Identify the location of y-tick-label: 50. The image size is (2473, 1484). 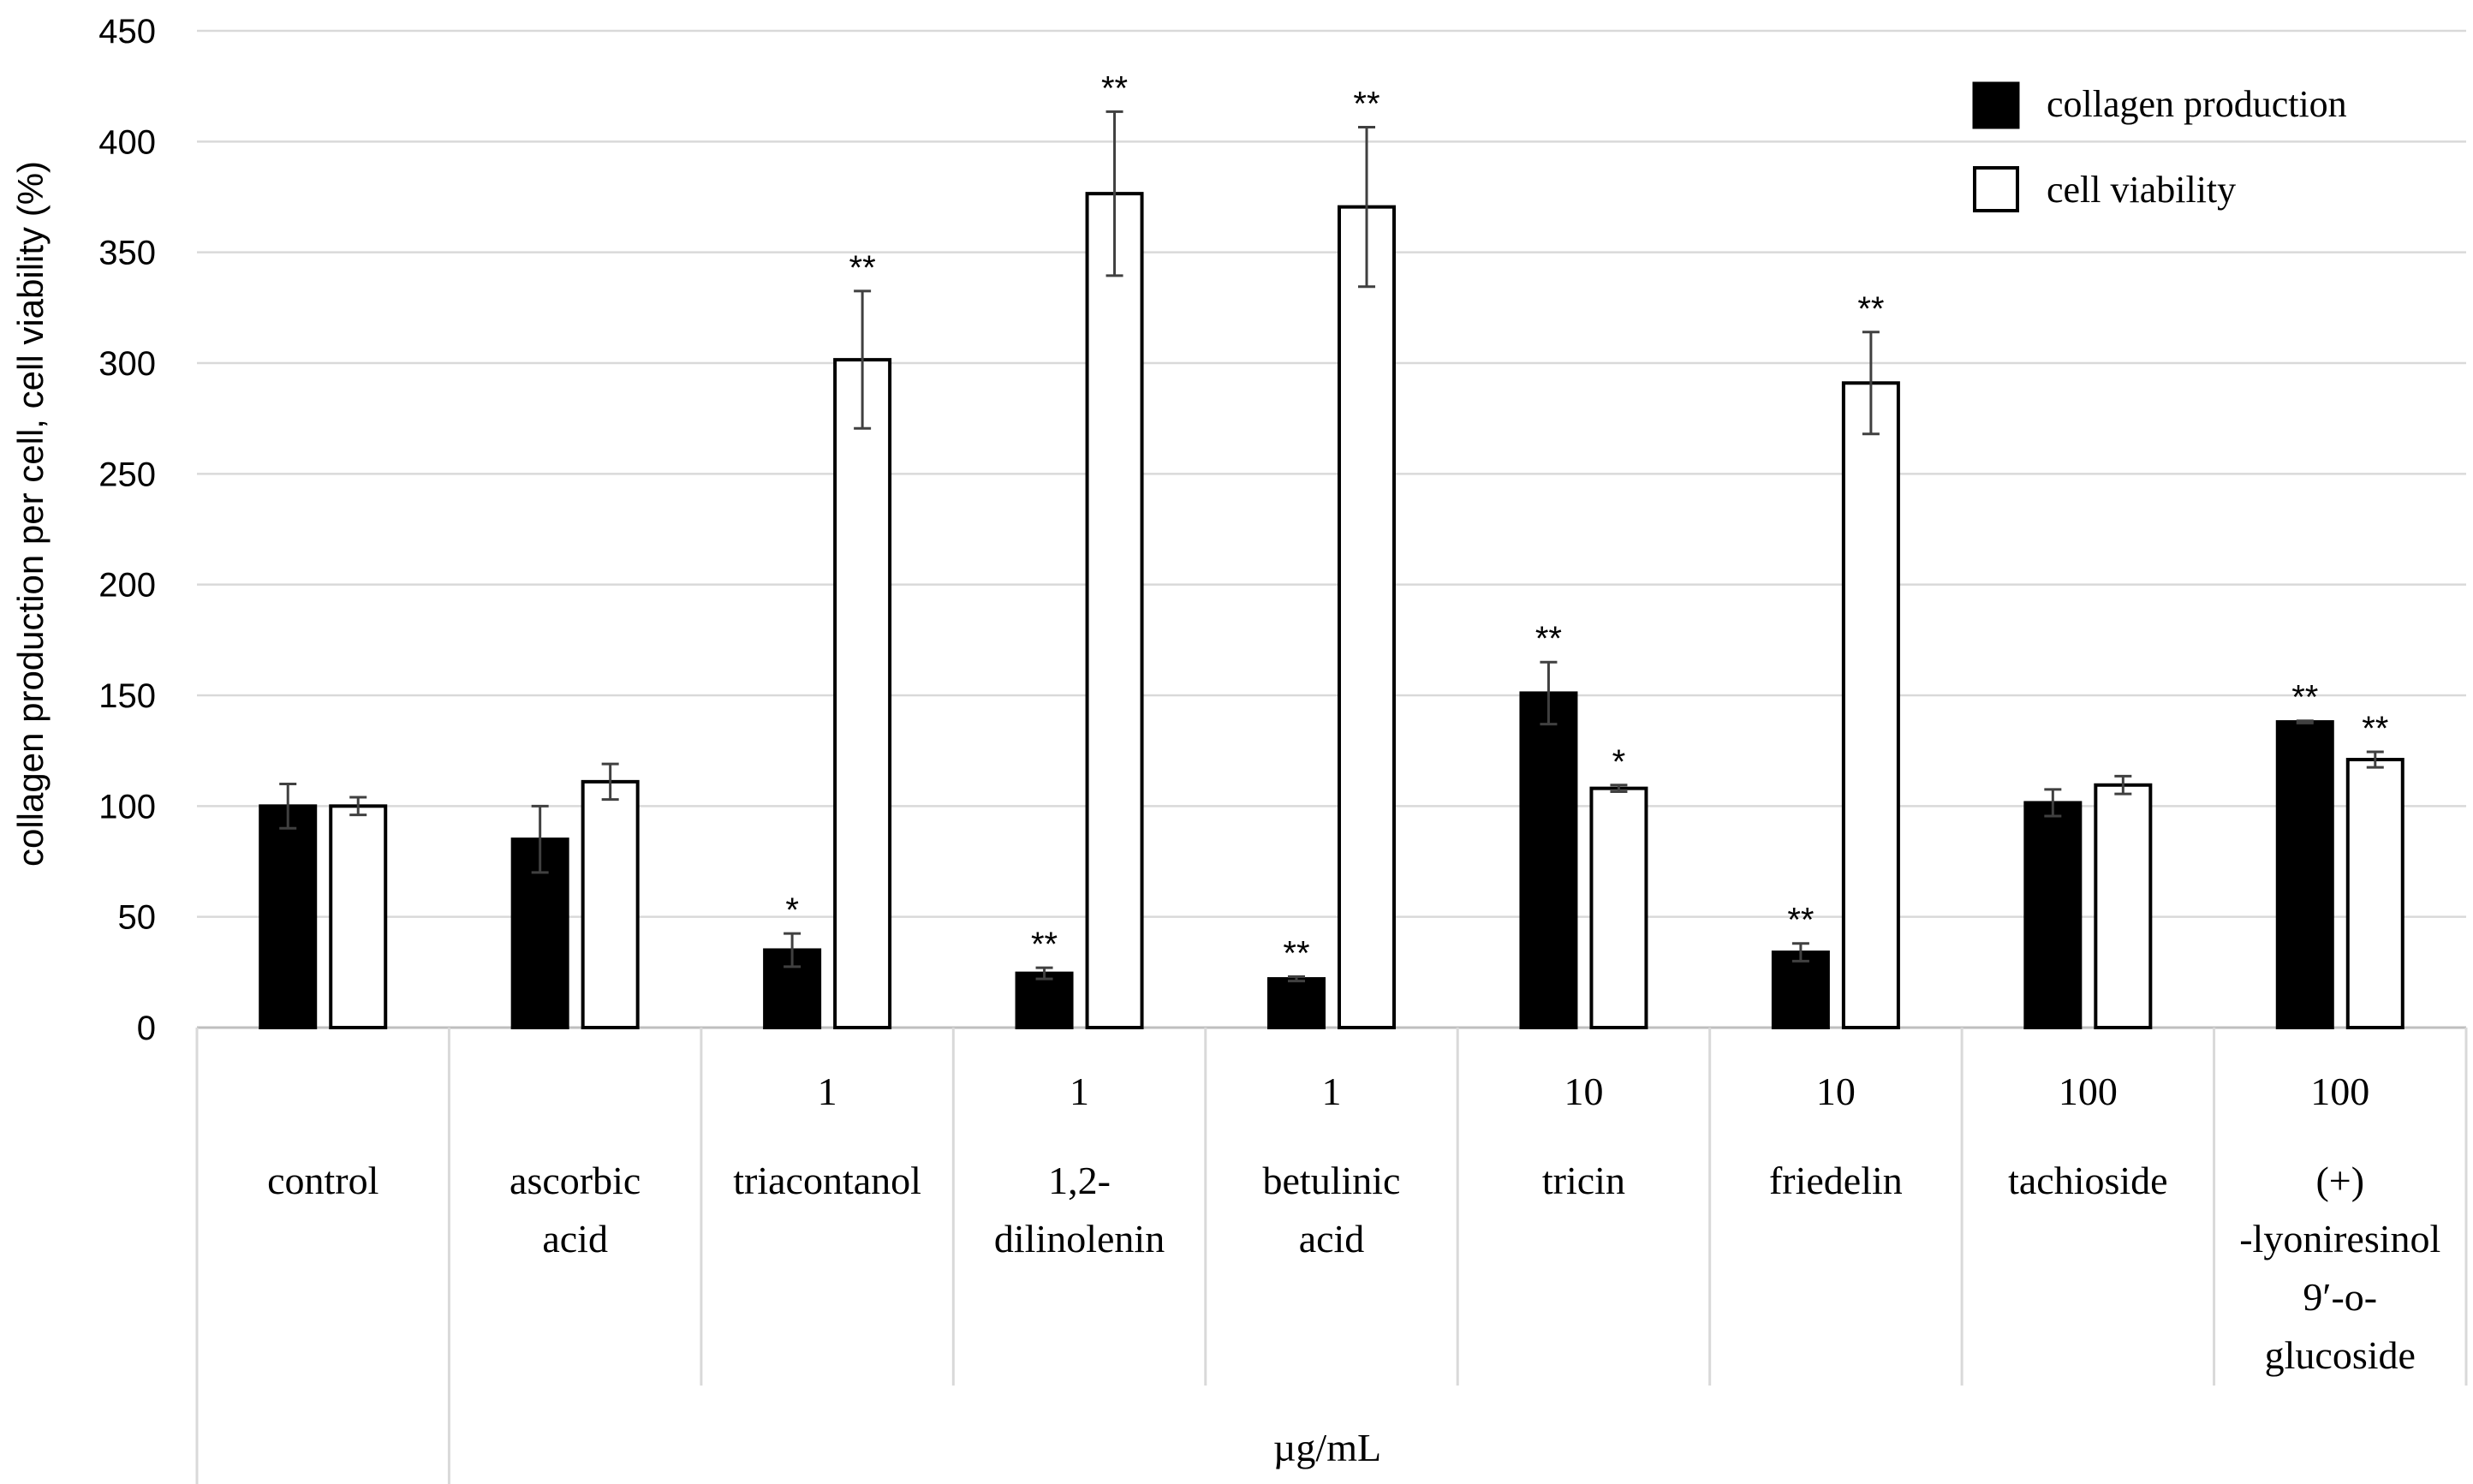
(137, 918).